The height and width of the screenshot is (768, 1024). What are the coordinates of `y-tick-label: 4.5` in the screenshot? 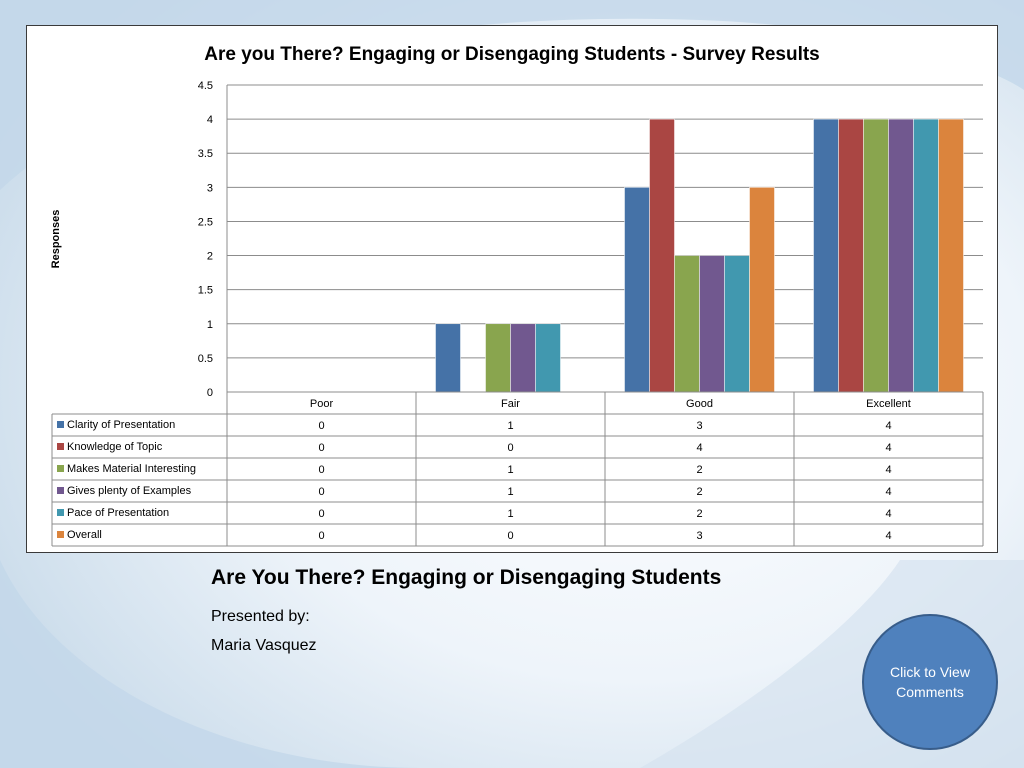 It's located at (205, 86).